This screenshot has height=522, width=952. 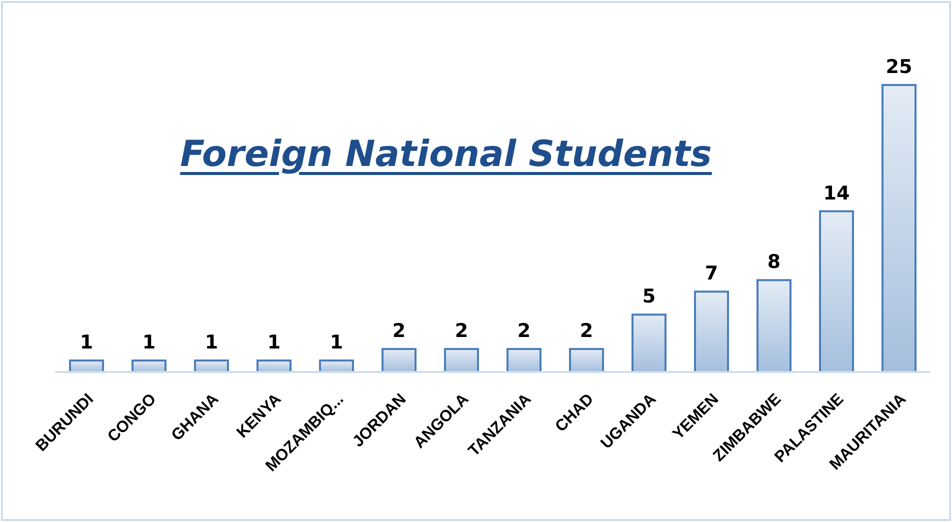 What do you see at coordinates (836, 193) in the screenshot?
I see `data-label: 14` at bounding box center [836, 193].